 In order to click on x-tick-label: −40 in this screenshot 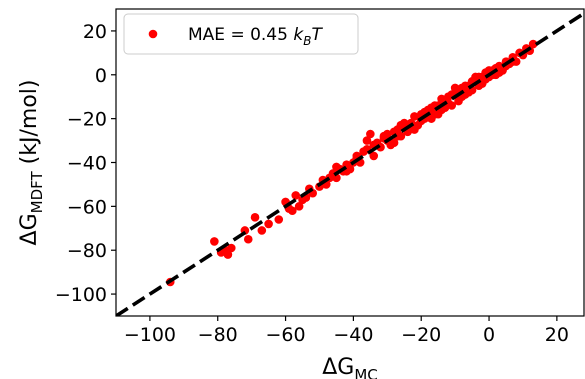, I will do `click(353, 335)`.